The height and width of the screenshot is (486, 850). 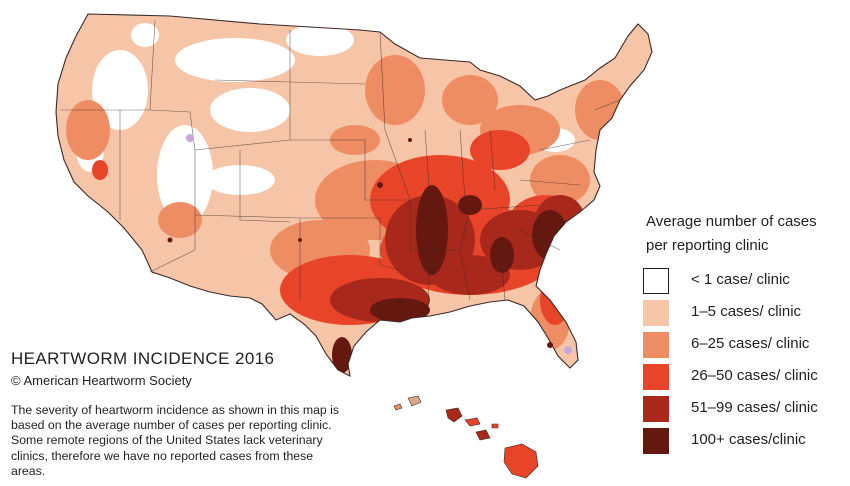 What do you see at coordinates (754, 375) in the screenshot?
I see `legend-label: 26–50 cases/ clinic` at bounding box center [754, 375].